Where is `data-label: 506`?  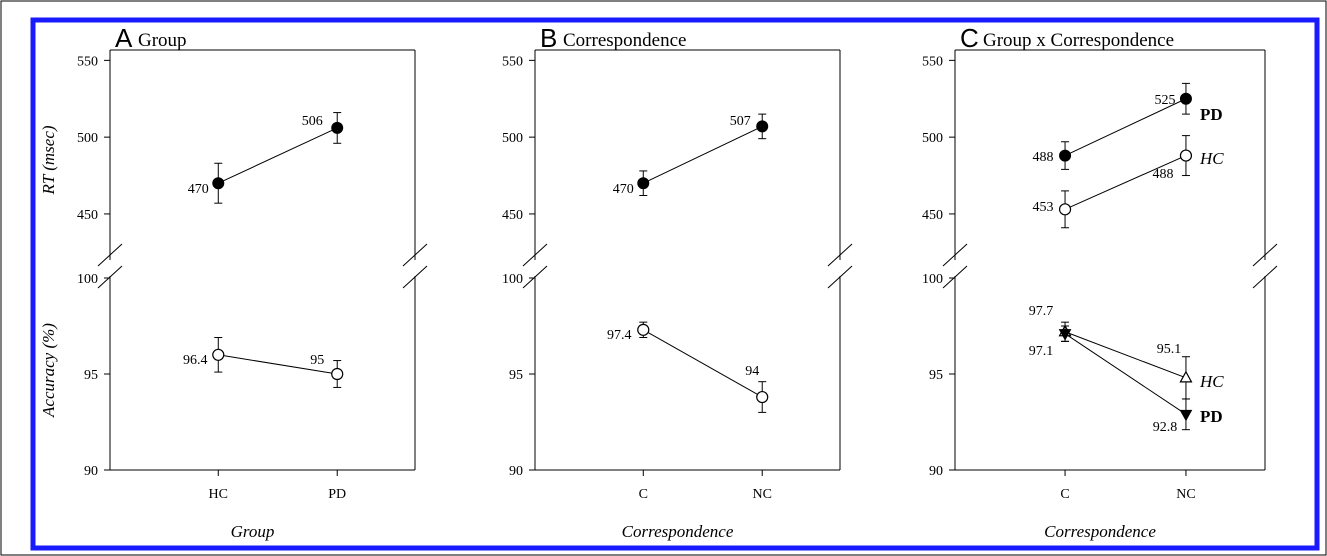
data-label: 506 is located at coordinates (312, 121).